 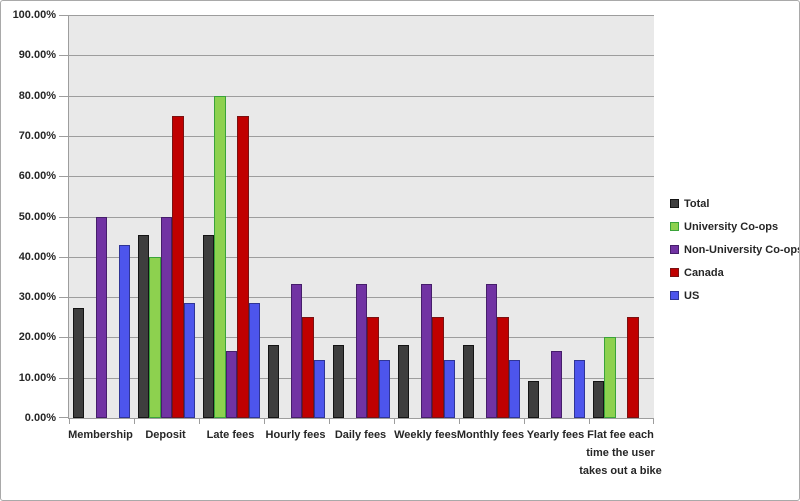 I want to click on bar-us-membership, so click(x=124, y=331).